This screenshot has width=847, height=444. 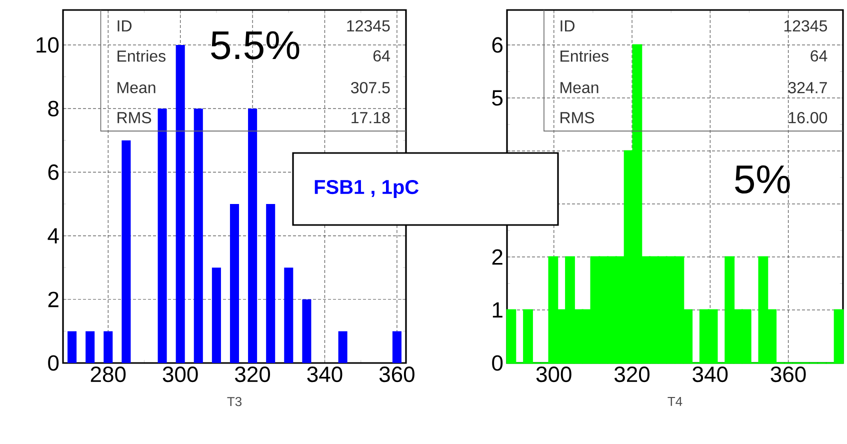 I want to click on annotation: 5.5%, so click(x=255, y=45).